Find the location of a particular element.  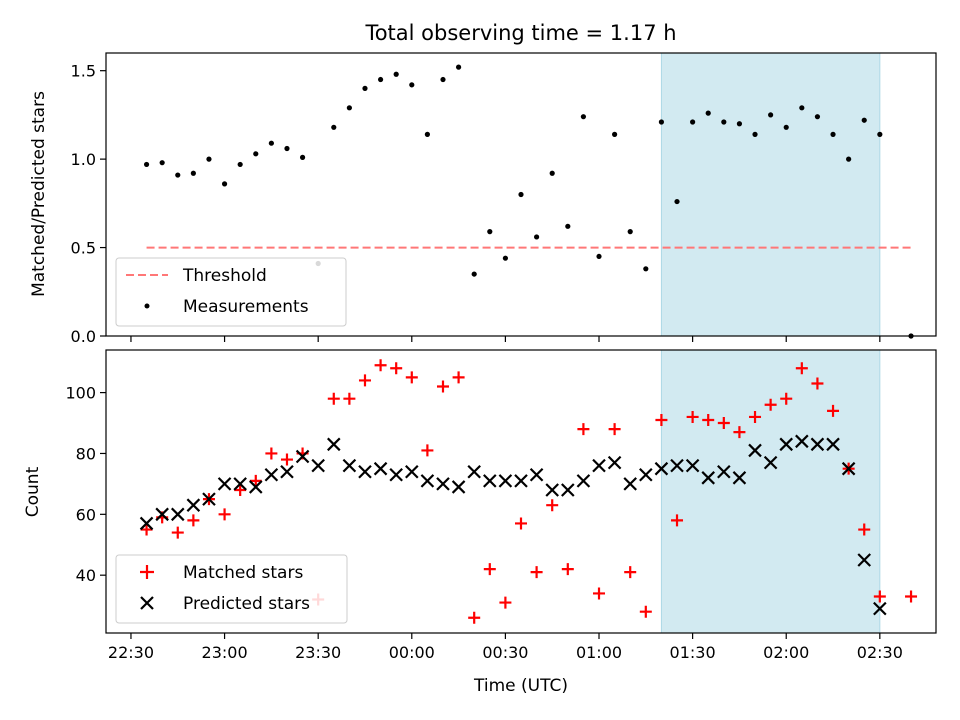

y-tick-label: 100 is located at coordinates (80, 393).